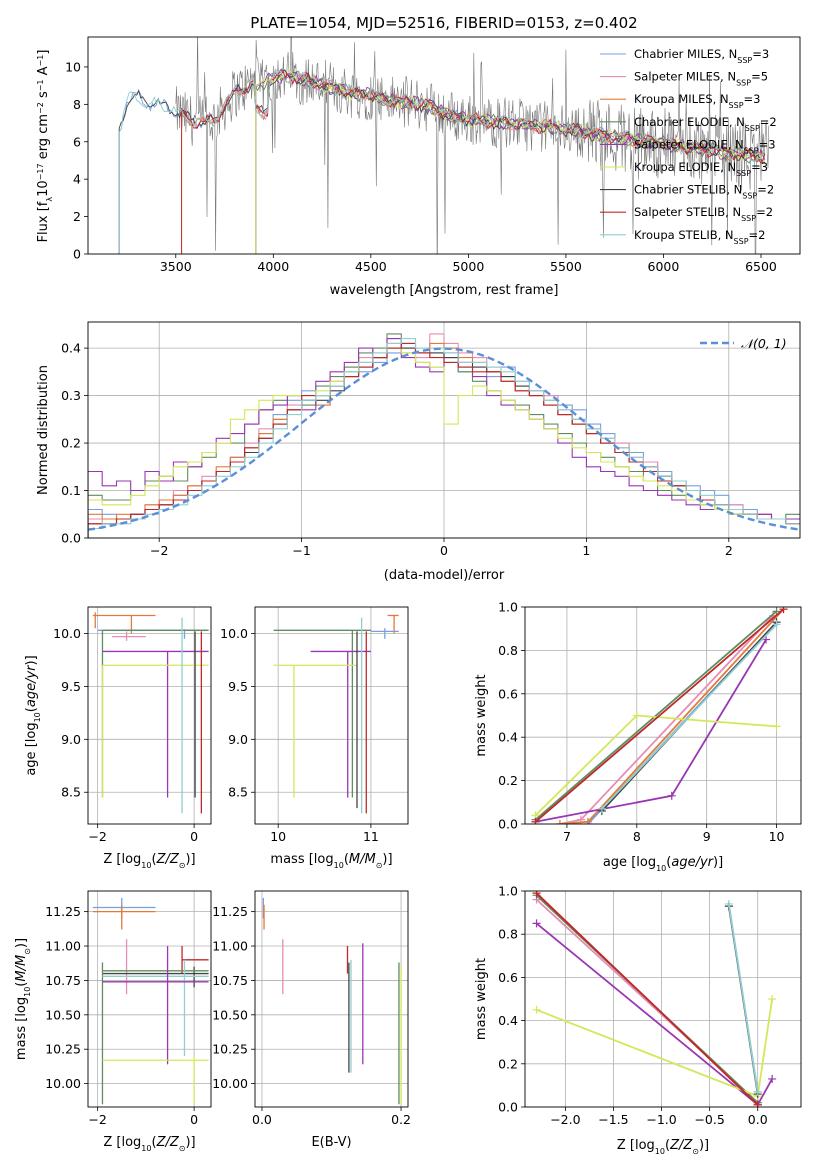 The height and width of the screenshot is (1170, 819). I want to click on x-tick-label: 4500, so click(371, 266).